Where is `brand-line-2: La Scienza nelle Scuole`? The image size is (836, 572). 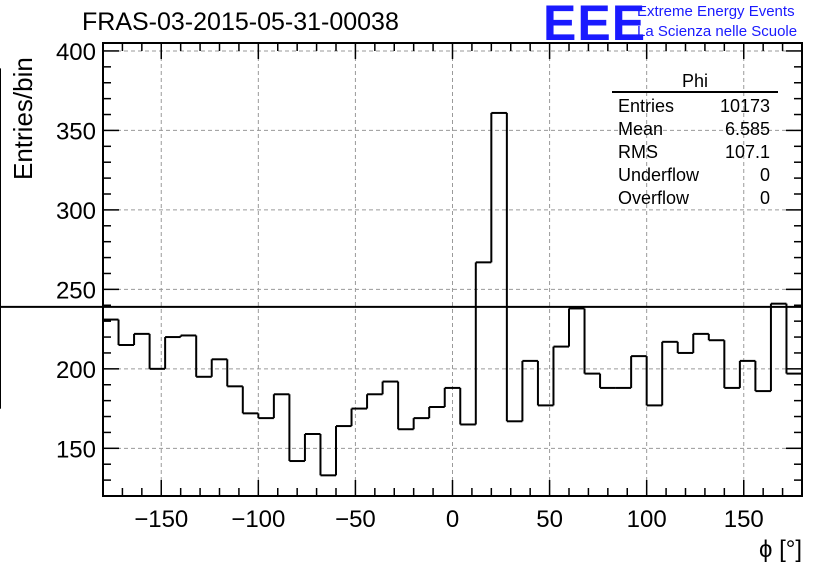 brand-line-2: La Scienza nelle Scuole is located at coordinates (717, 31).